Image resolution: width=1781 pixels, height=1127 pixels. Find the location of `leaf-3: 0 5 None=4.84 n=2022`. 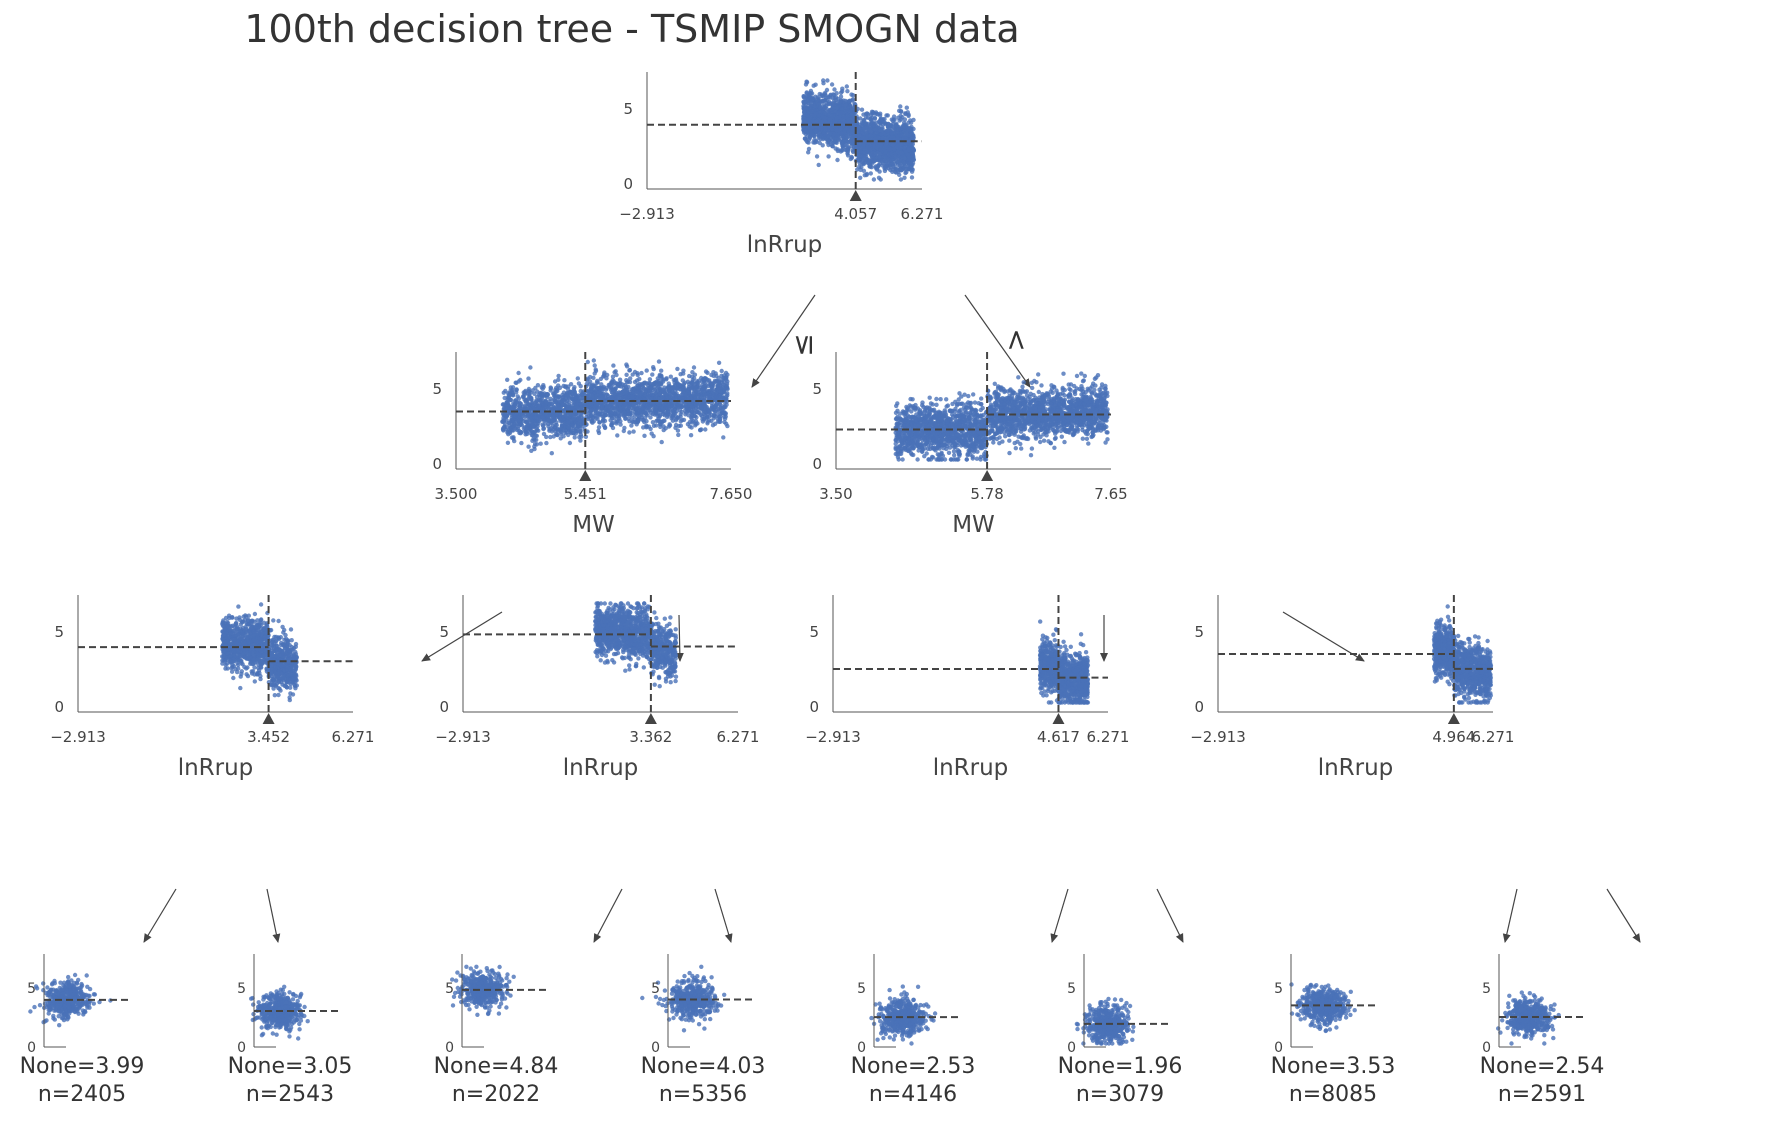

leaf-3: 0 5 None=4.84 n=2022 is located at coordinates (496, 1030).